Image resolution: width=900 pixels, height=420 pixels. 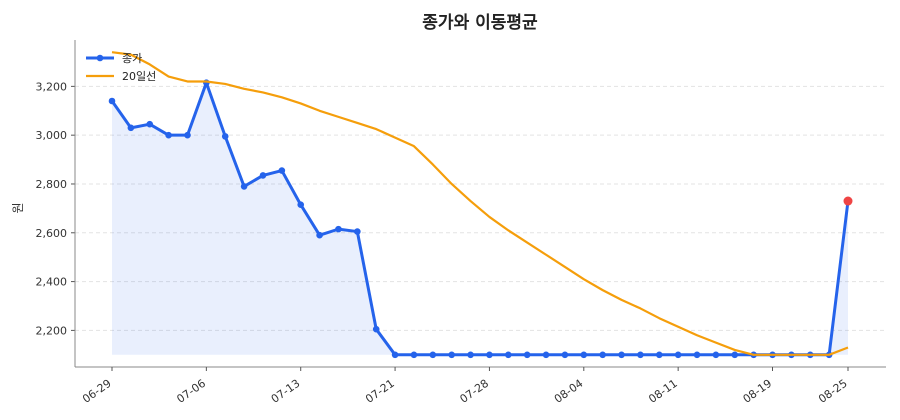 What do you see at coordinates (121, 67) in the screenshot?
I see `legend: 종가 20일선` at bounding box center [121, 67].